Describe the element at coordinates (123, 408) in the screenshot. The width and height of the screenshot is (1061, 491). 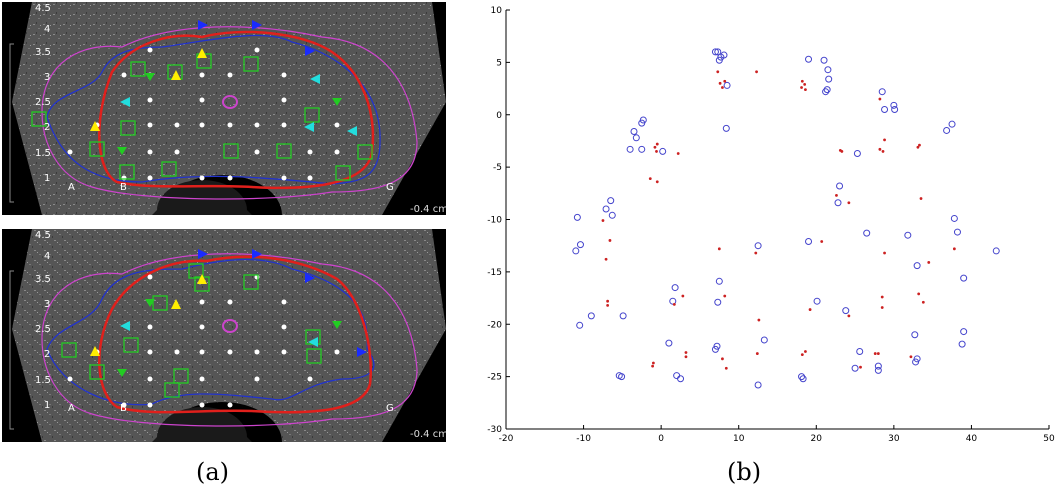
I see `column-label-b: B` at that location.